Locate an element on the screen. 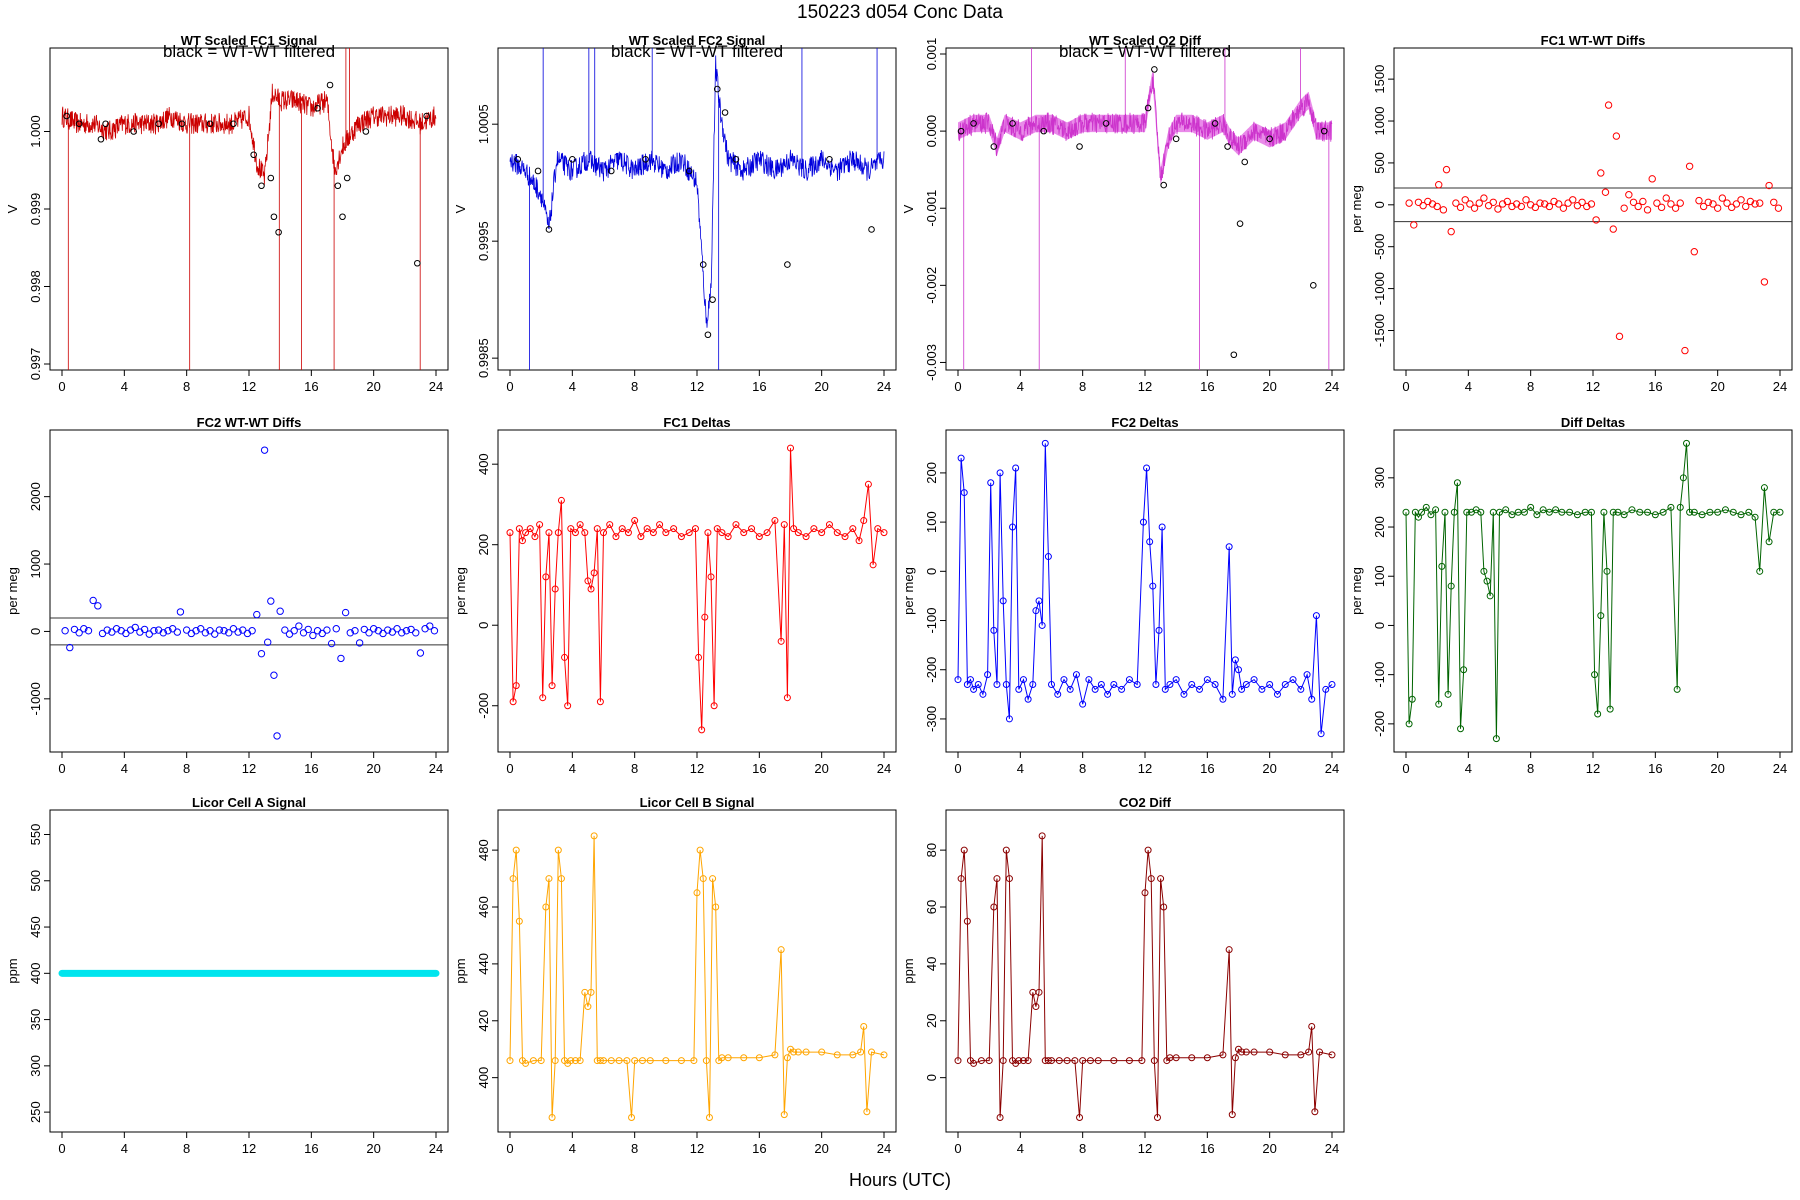 Image resolution: width=1800 pixels, height=1200 pixels. y-tick-label: 420 is located at coordinates (483, 1021).